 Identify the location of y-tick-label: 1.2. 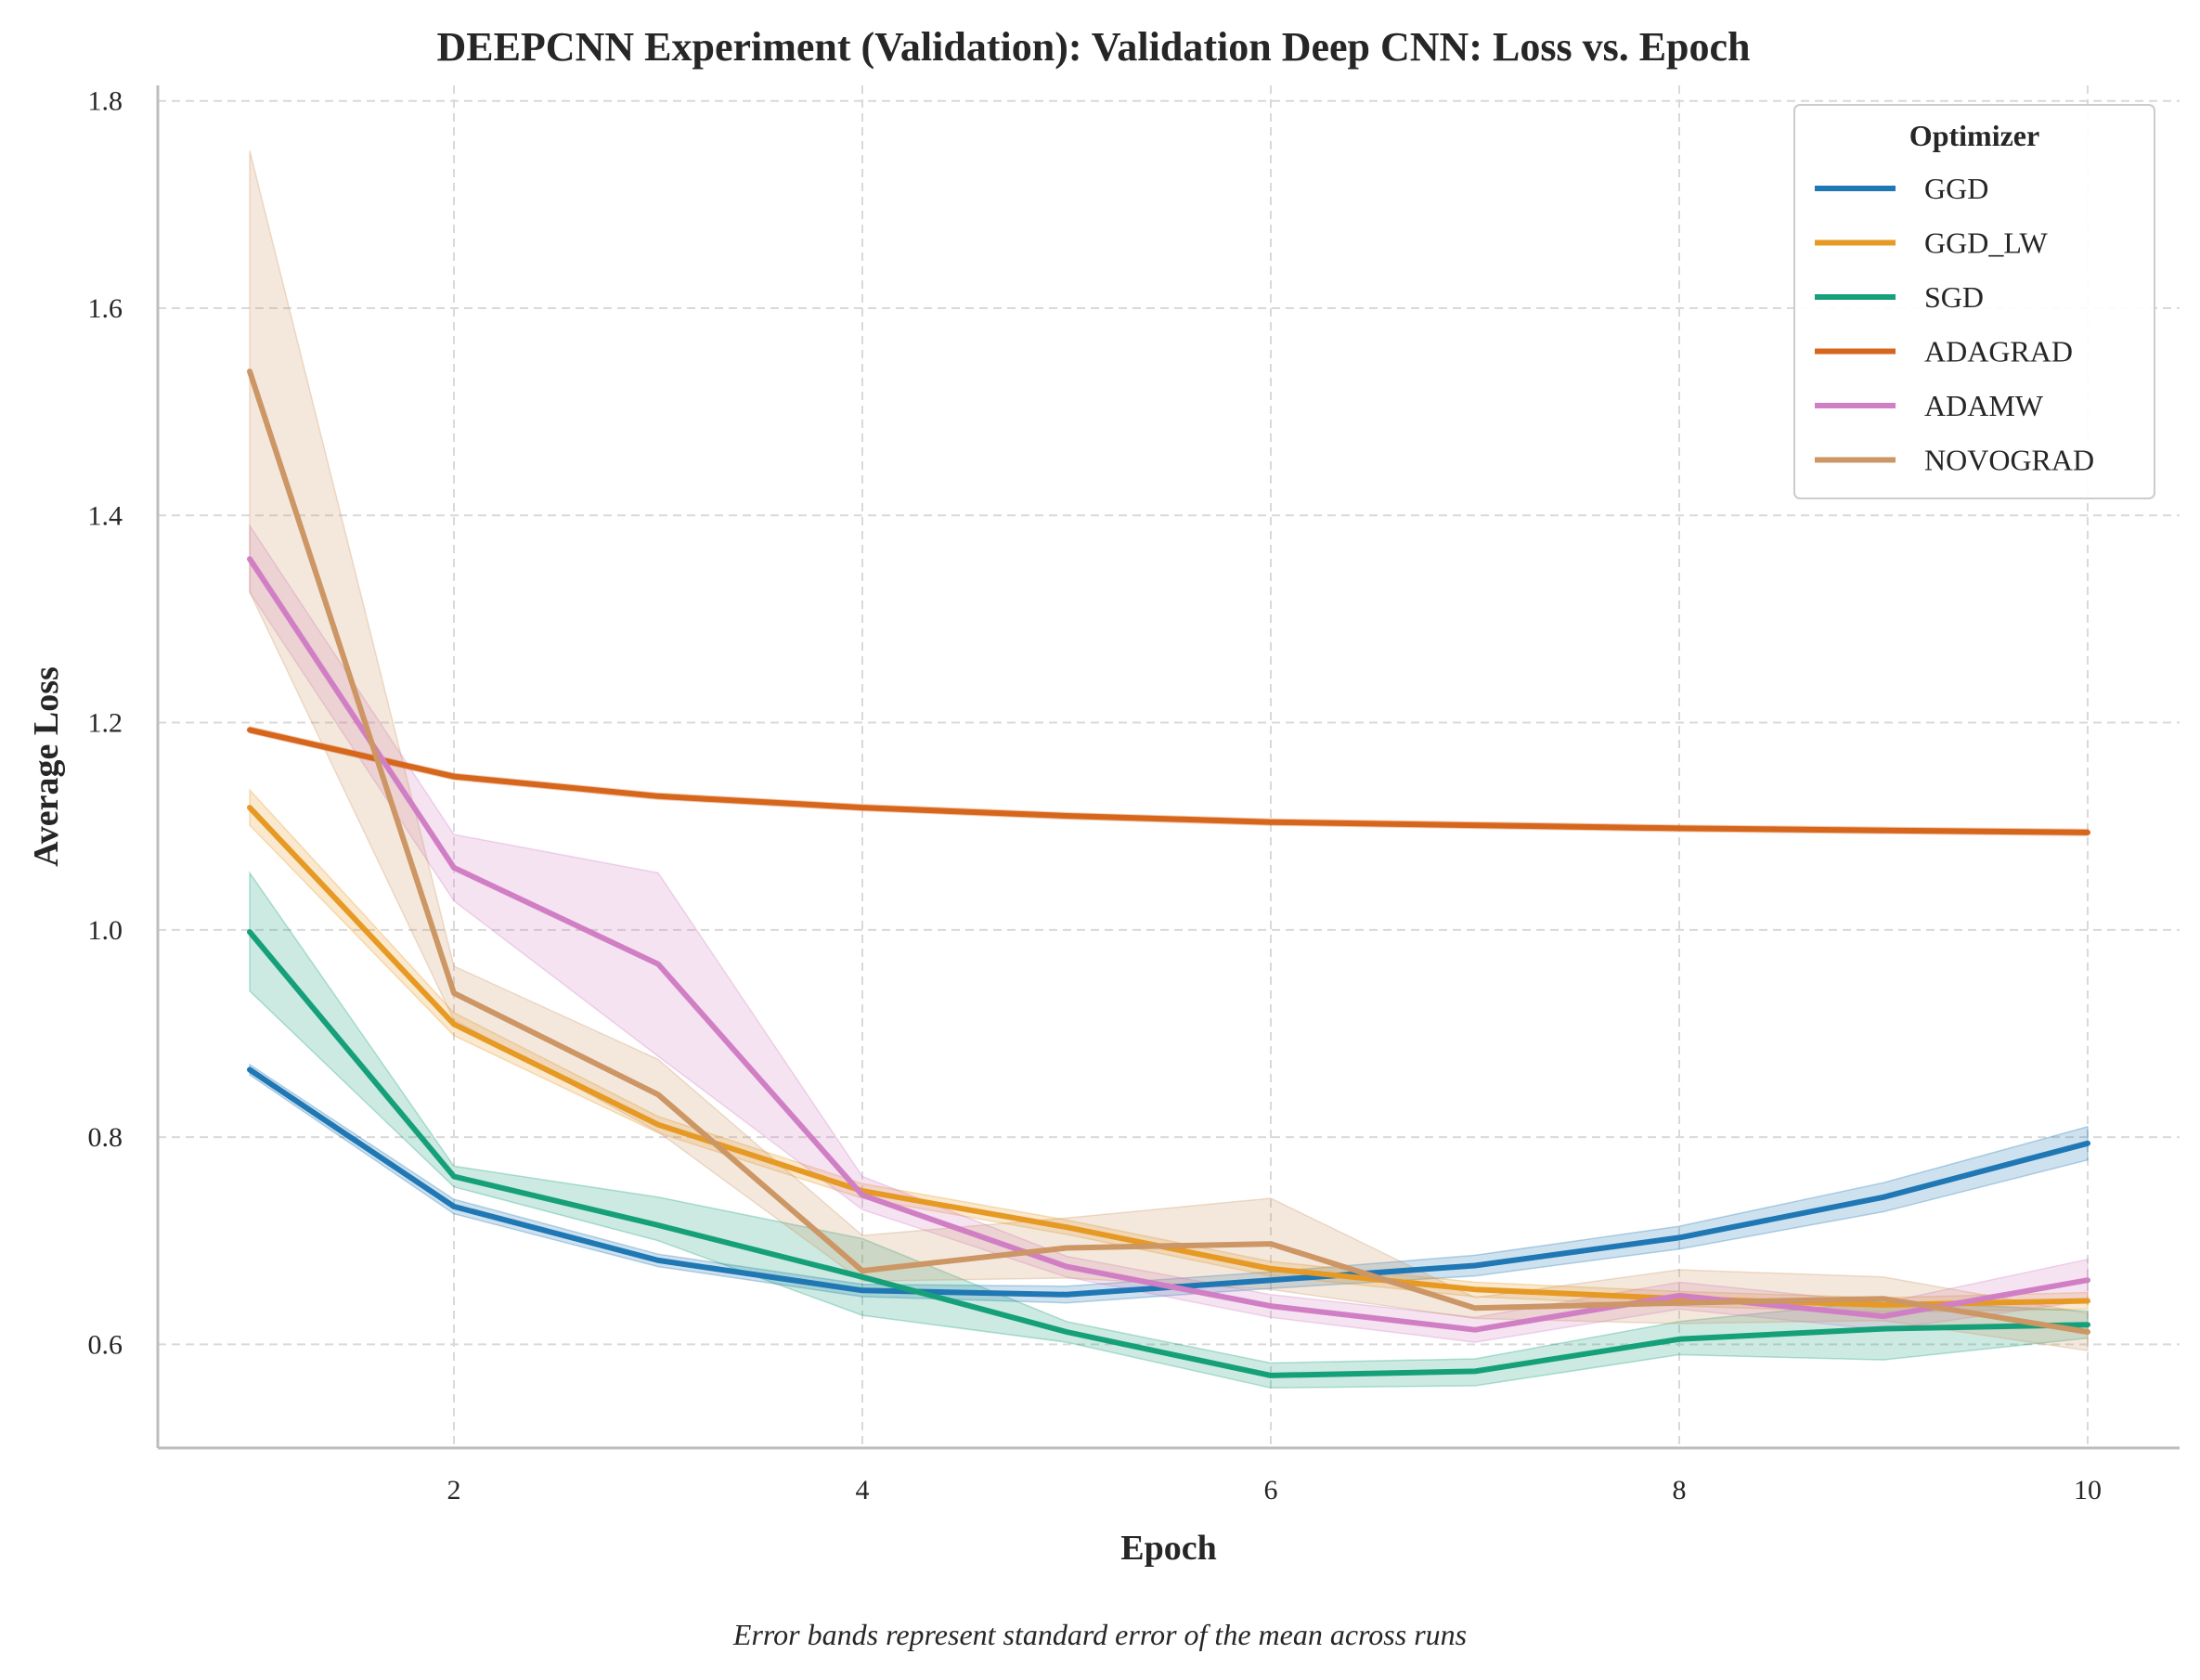
(106, 723).